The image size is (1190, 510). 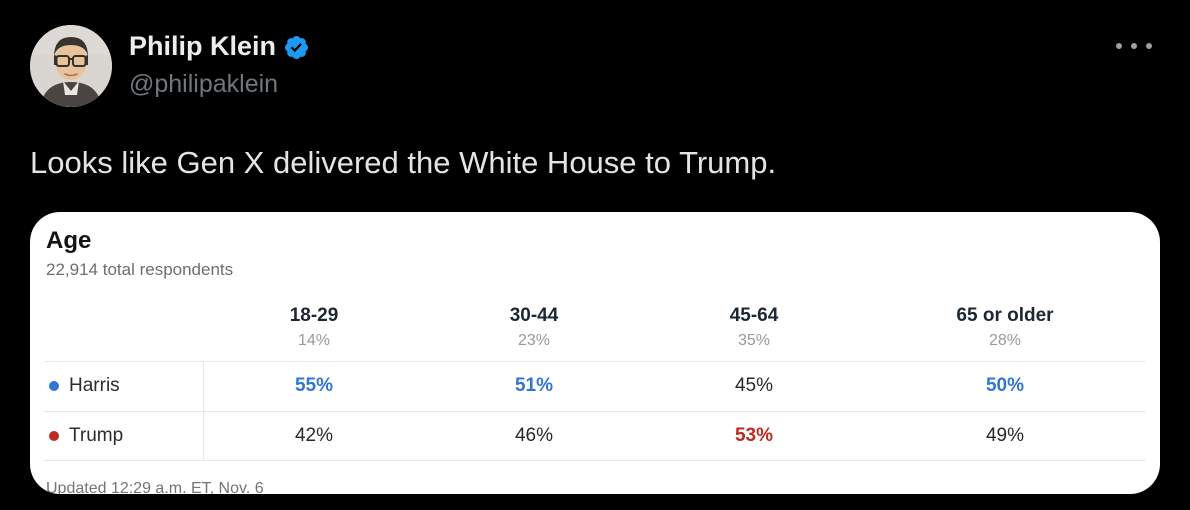 What do you see at coordinates (314, 340) in the screenshot?
I see `column-share: 14%` at bounding box center [314, 340].